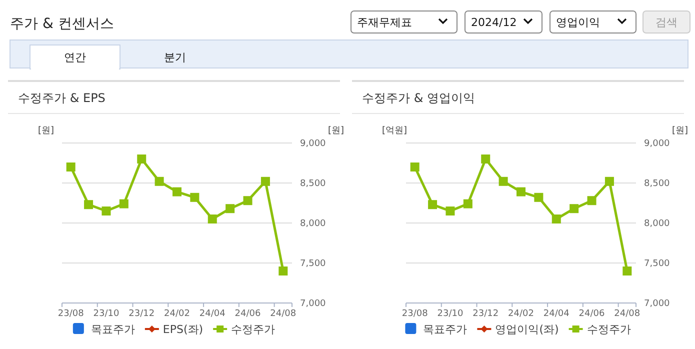  What do you see at coordinates (75, 57) in the screenshot?
I see `text: 연간` at bounding box center [75, 57].